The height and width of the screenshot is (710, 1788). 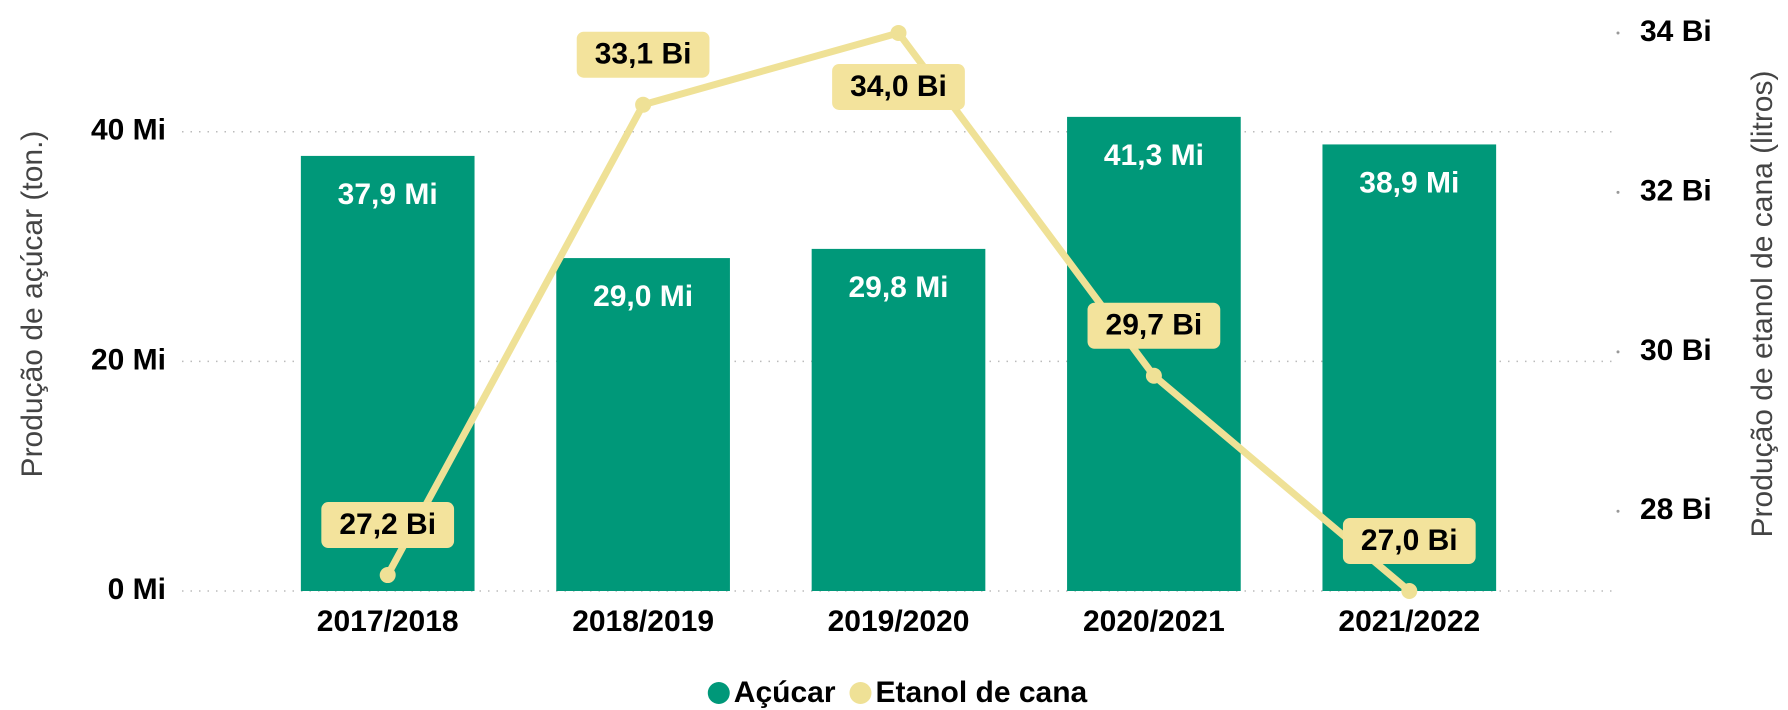 What do you see at coordinates (898, 287) in the screenshot?
I see `bar-value-label: 29,8 Mi` at bounding box center [898, 287].